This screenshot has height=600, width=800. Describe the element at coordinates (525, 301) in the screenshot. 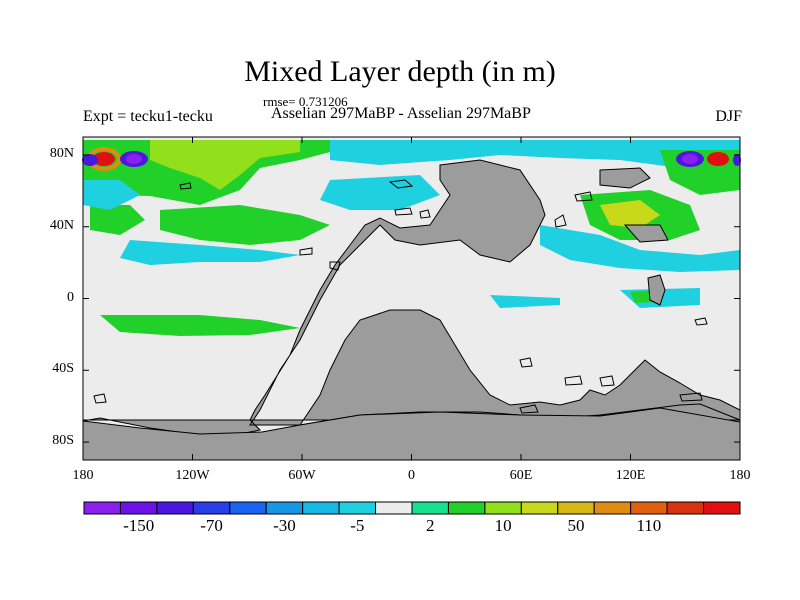

I see `cyan-patch-equatorial` at that location.